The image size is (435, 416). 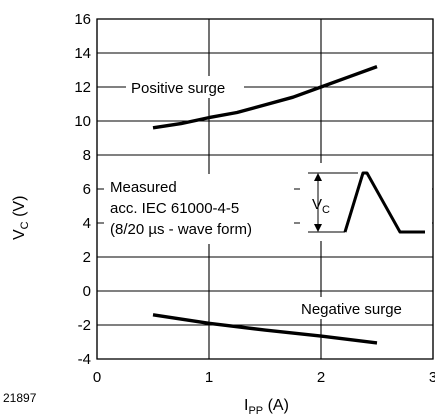 What do you see at coordinates (82, 87) in the screenshot?
I see `y-tick-label-2: 12` at bounding box center [82, 87].